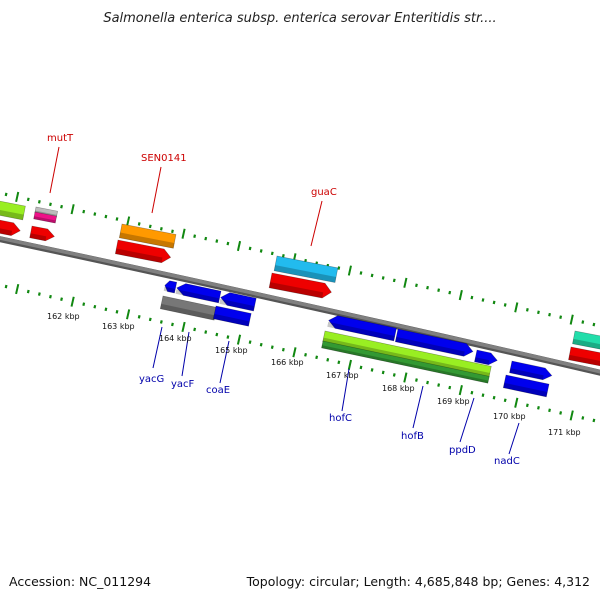 The height and width of the screenshot is (600, 600). I want to click on feature-blue-coaE2, so click(232, 316).